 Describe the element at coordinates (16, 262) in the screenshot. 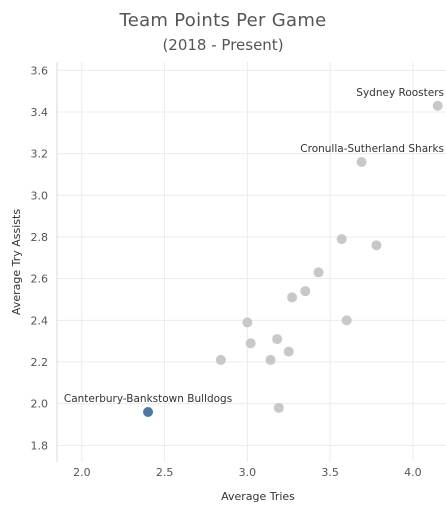

I see `y-axis-label: Average Try Assists` at that location.